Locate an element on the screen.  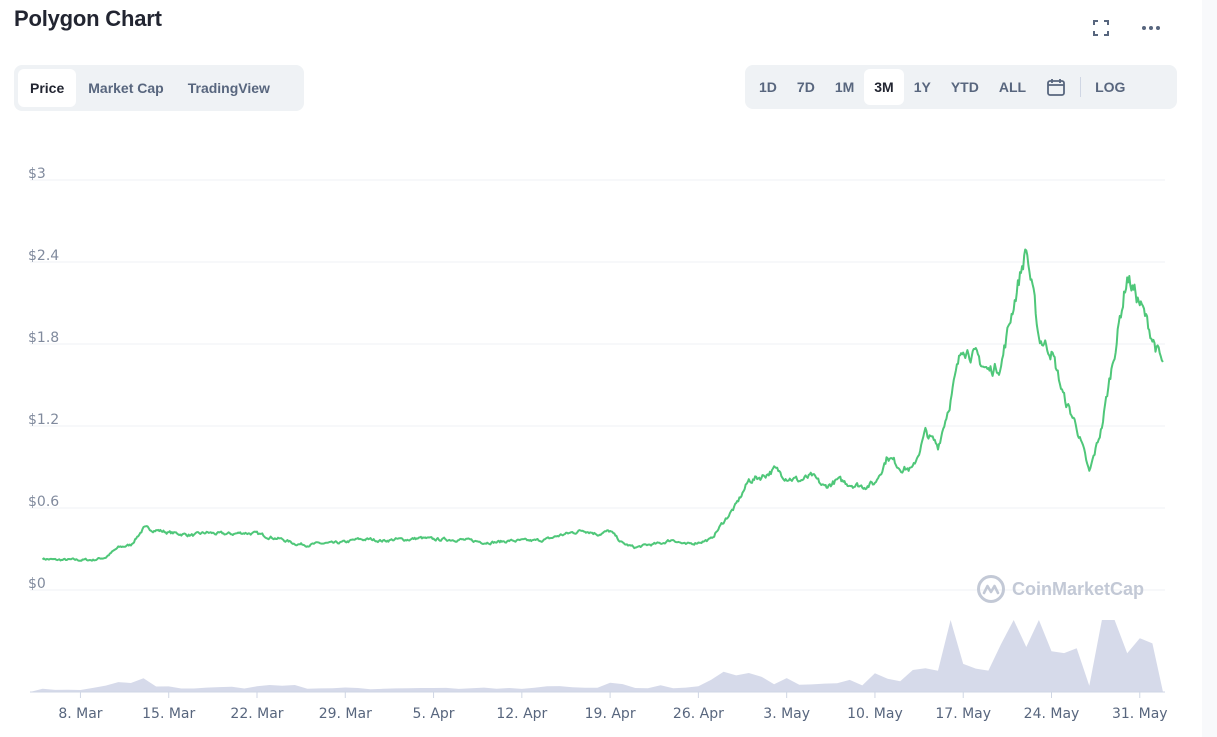
range-all-button: ALL is located at coordinates (1012, 87).